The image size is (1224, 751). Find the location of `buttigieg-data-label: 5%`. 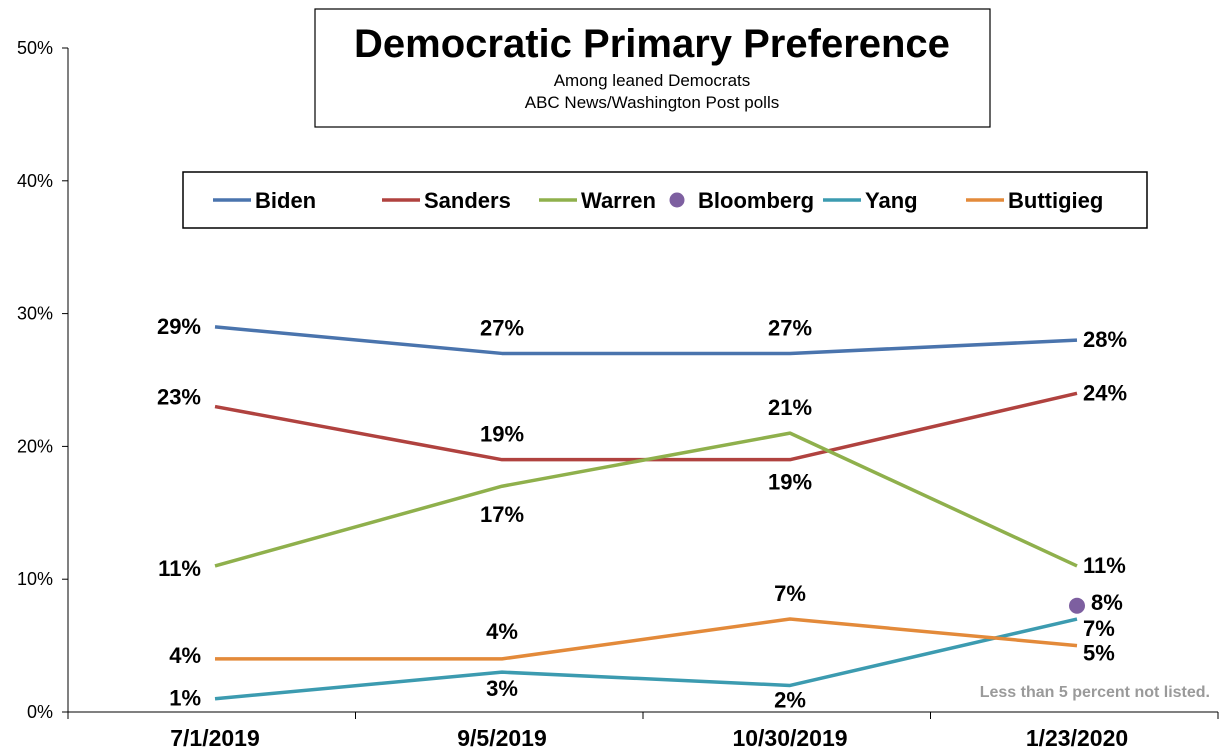

buttigieg-data-label: 5% is located at coordinates (1099, 653).